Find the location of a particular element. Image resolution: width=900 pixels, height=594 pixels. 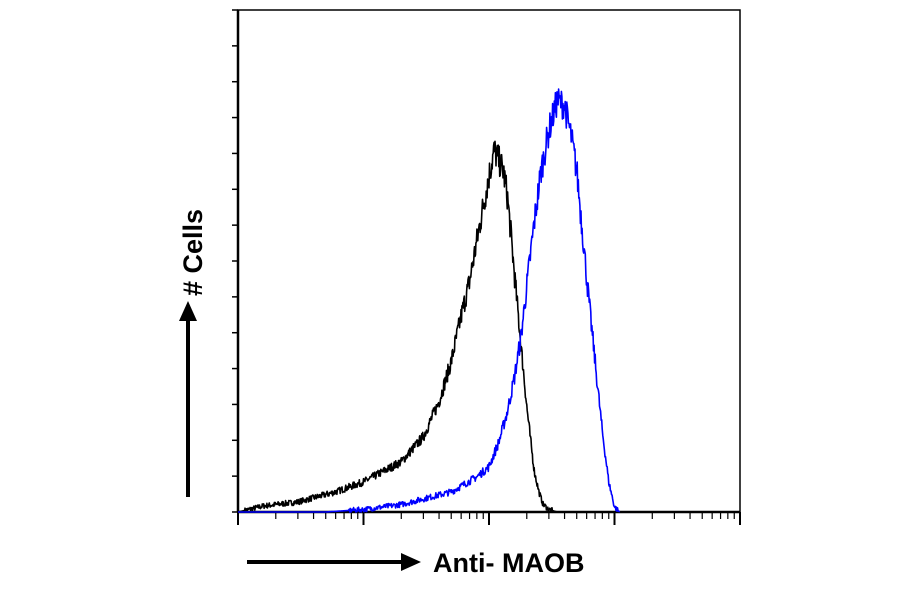

y-axis-label: # Cells is located at coordinates (193, 252).